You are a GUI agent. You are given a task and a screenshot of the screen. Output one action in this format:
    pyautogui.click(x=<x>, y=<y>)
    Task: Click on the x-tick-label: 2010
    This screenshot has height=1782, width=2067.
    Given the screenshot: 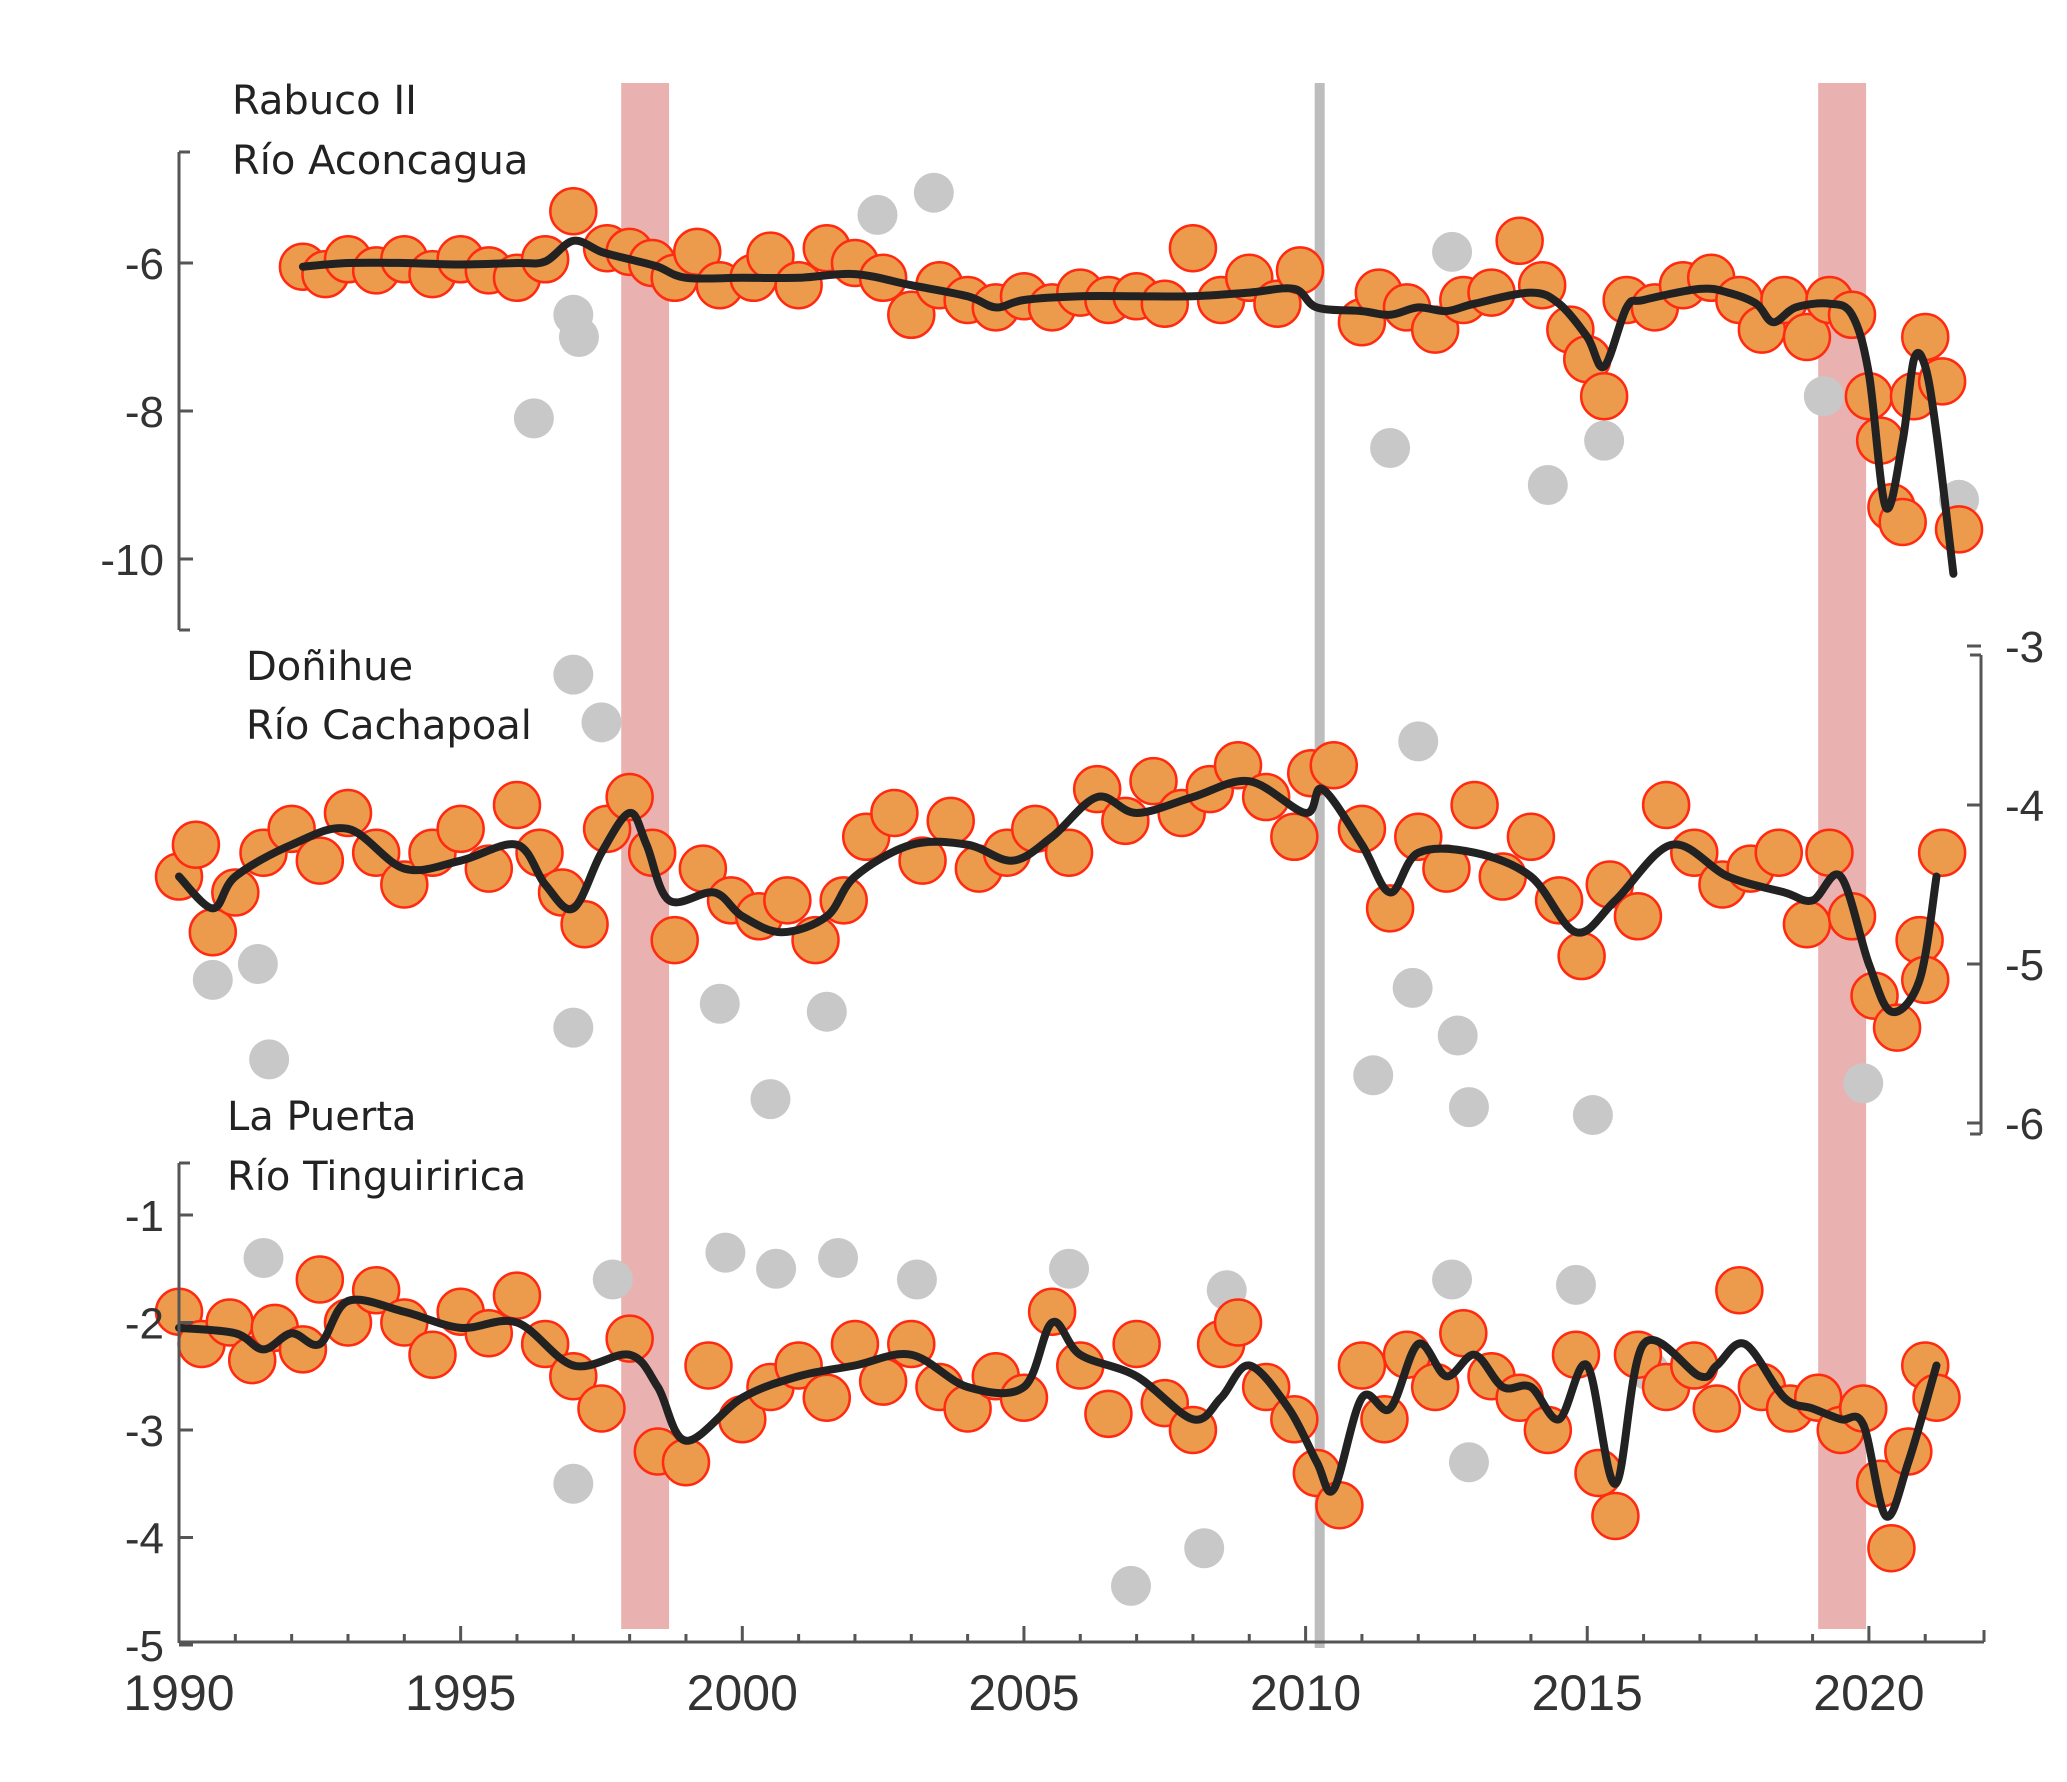 What is the action you would take?
    pyautogui.click(x=1305, y=1693)
    